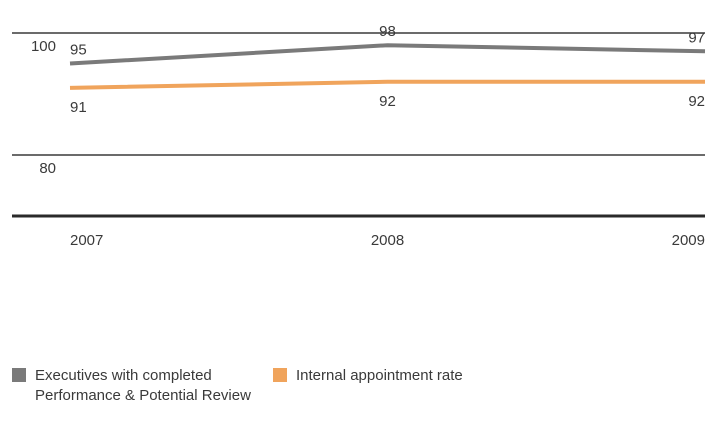  What do you see at coordinates (387, 101) in the screenshot?
I see `data-label-s1-2008: 92` at bounding box center [387, 101].